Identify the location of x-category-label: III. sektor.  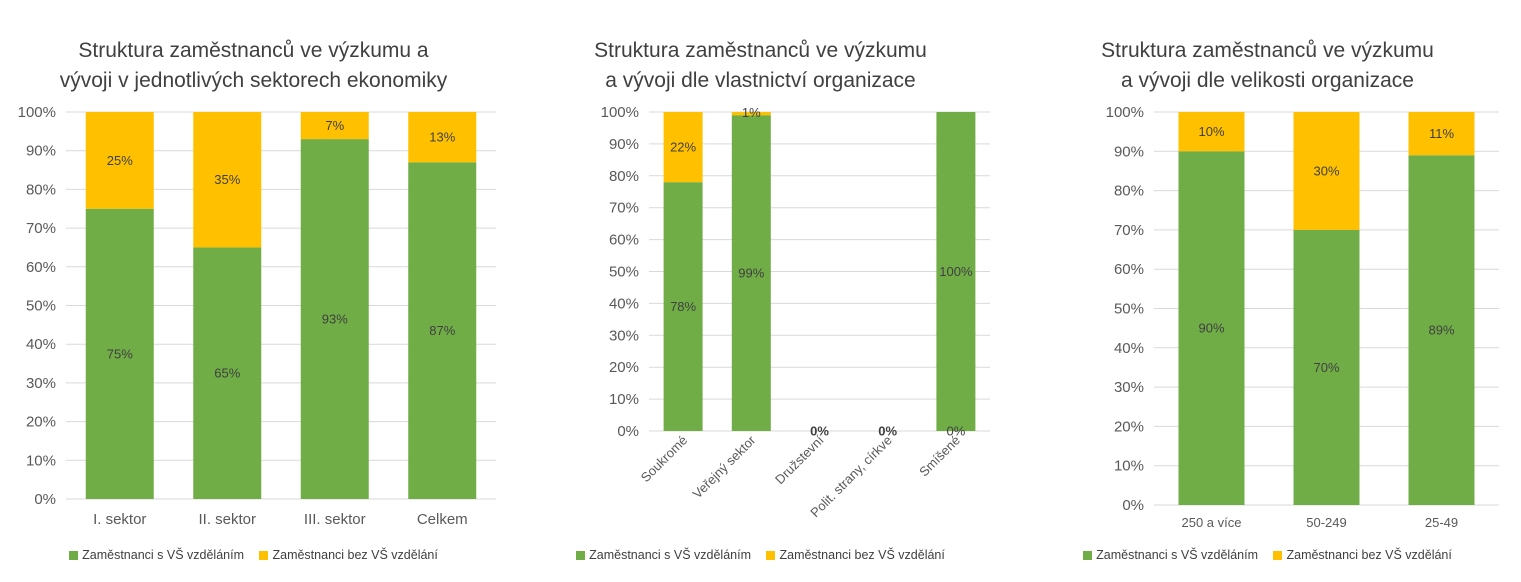
(335, 519).